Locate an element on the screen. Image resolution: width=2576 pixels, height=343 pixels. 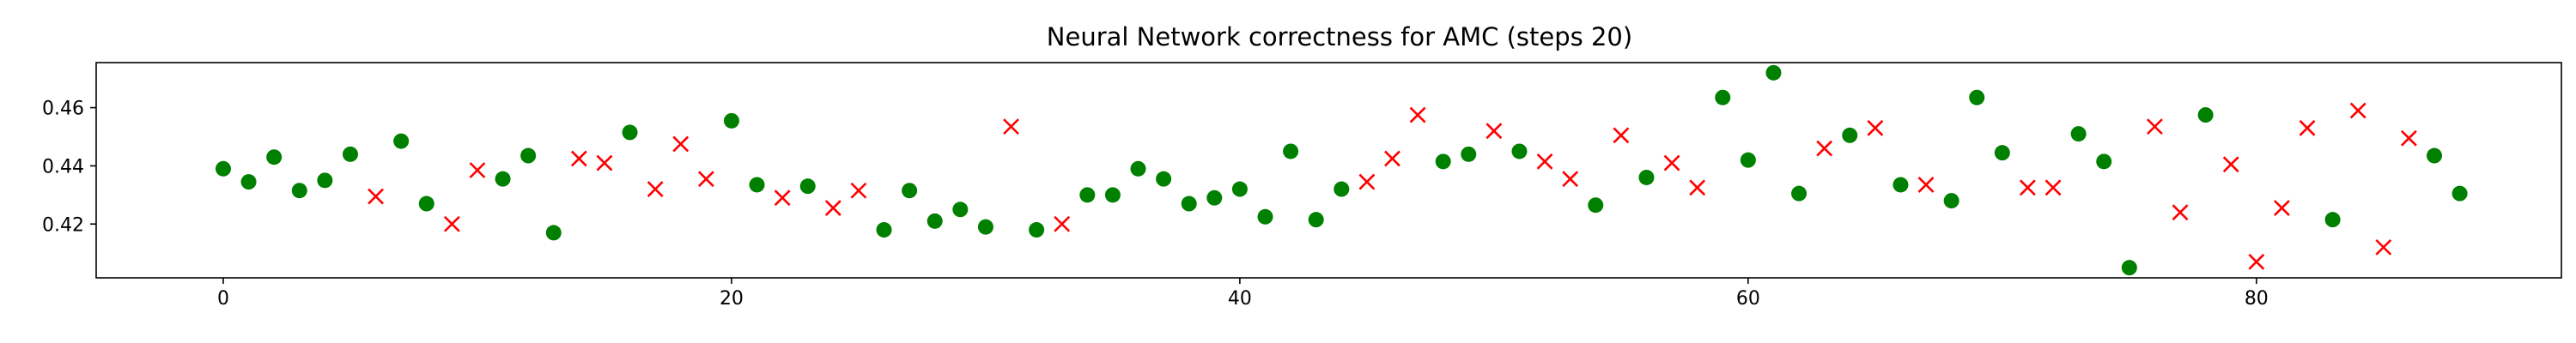
x-tick-label: 80 is located at coordinates (2257, 299).